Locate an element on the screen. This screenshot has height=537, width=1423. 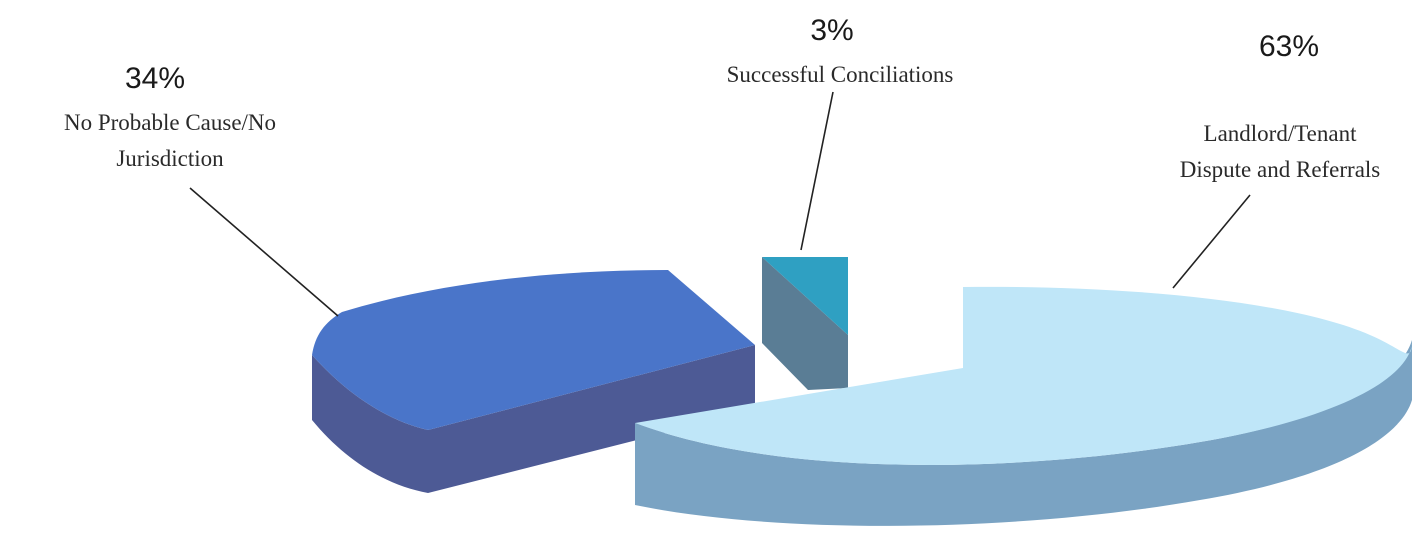
leader-line-successful-conciliations is located at coordinates (817, 171).